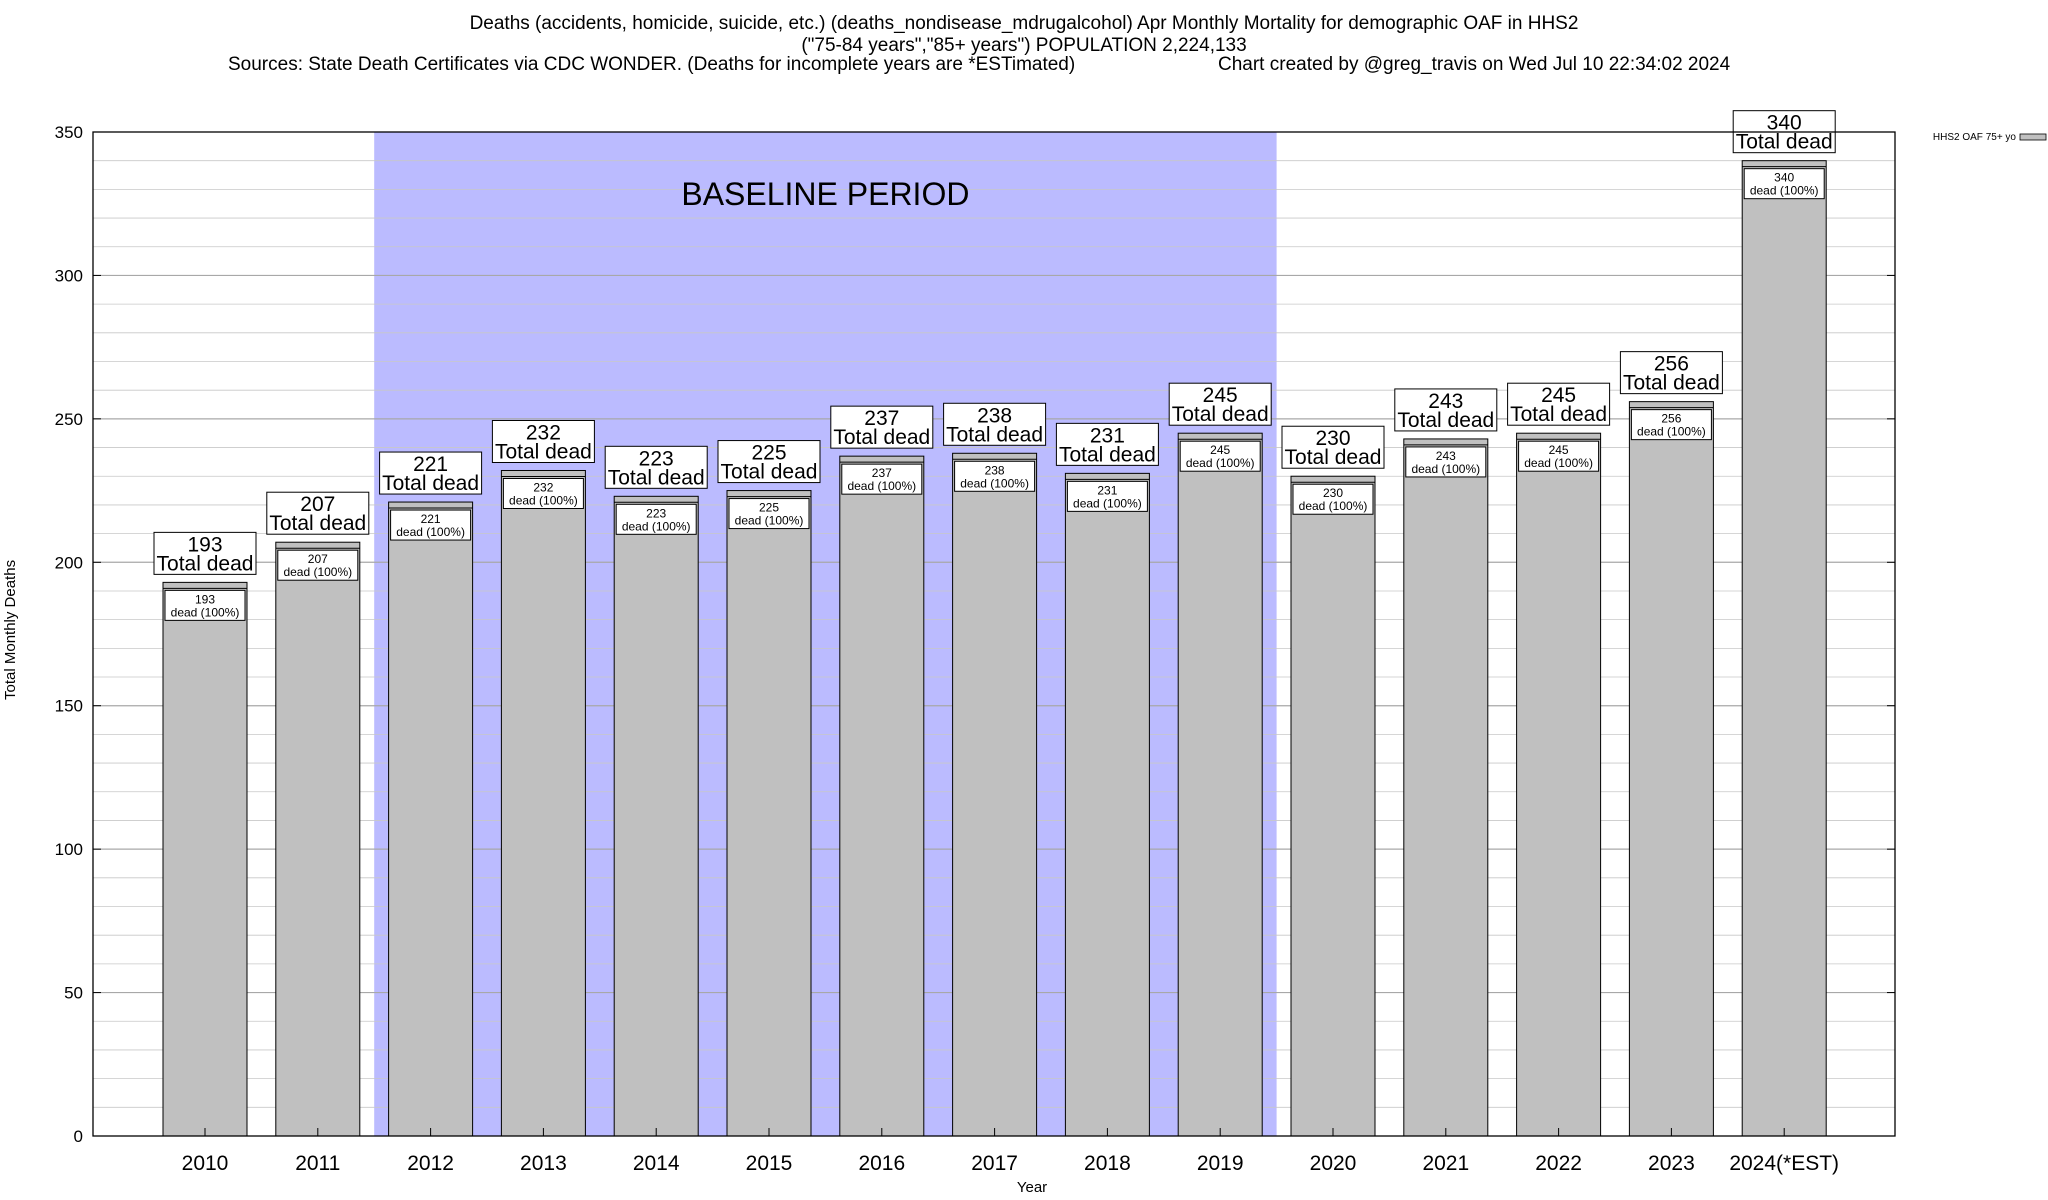  What do you see at coordinates (543, 487) in the screenshot?
I see `inner-label-value: 232` at bounding box center [543, 487].